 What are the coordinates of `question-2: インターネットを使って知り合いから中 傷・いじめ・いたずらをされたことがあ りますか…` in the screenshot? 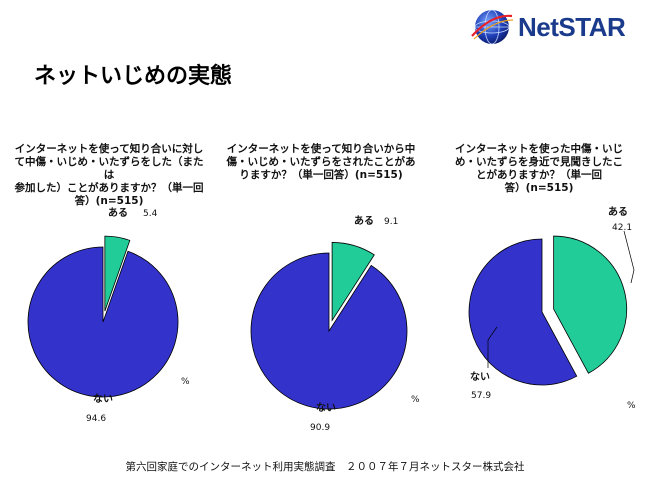 It's located at (321, 162).